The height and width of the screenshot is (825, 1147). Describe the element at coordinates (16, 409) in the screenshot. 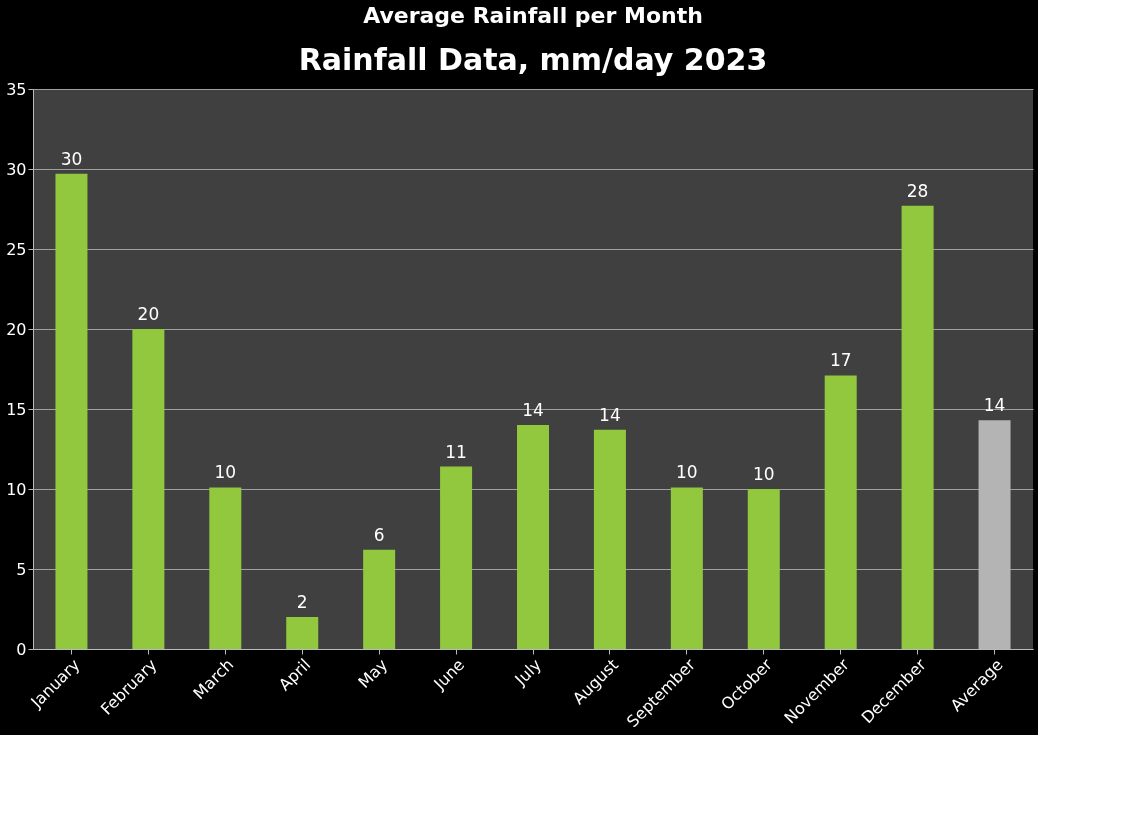

I see `y-tick-label: 15` at that location.